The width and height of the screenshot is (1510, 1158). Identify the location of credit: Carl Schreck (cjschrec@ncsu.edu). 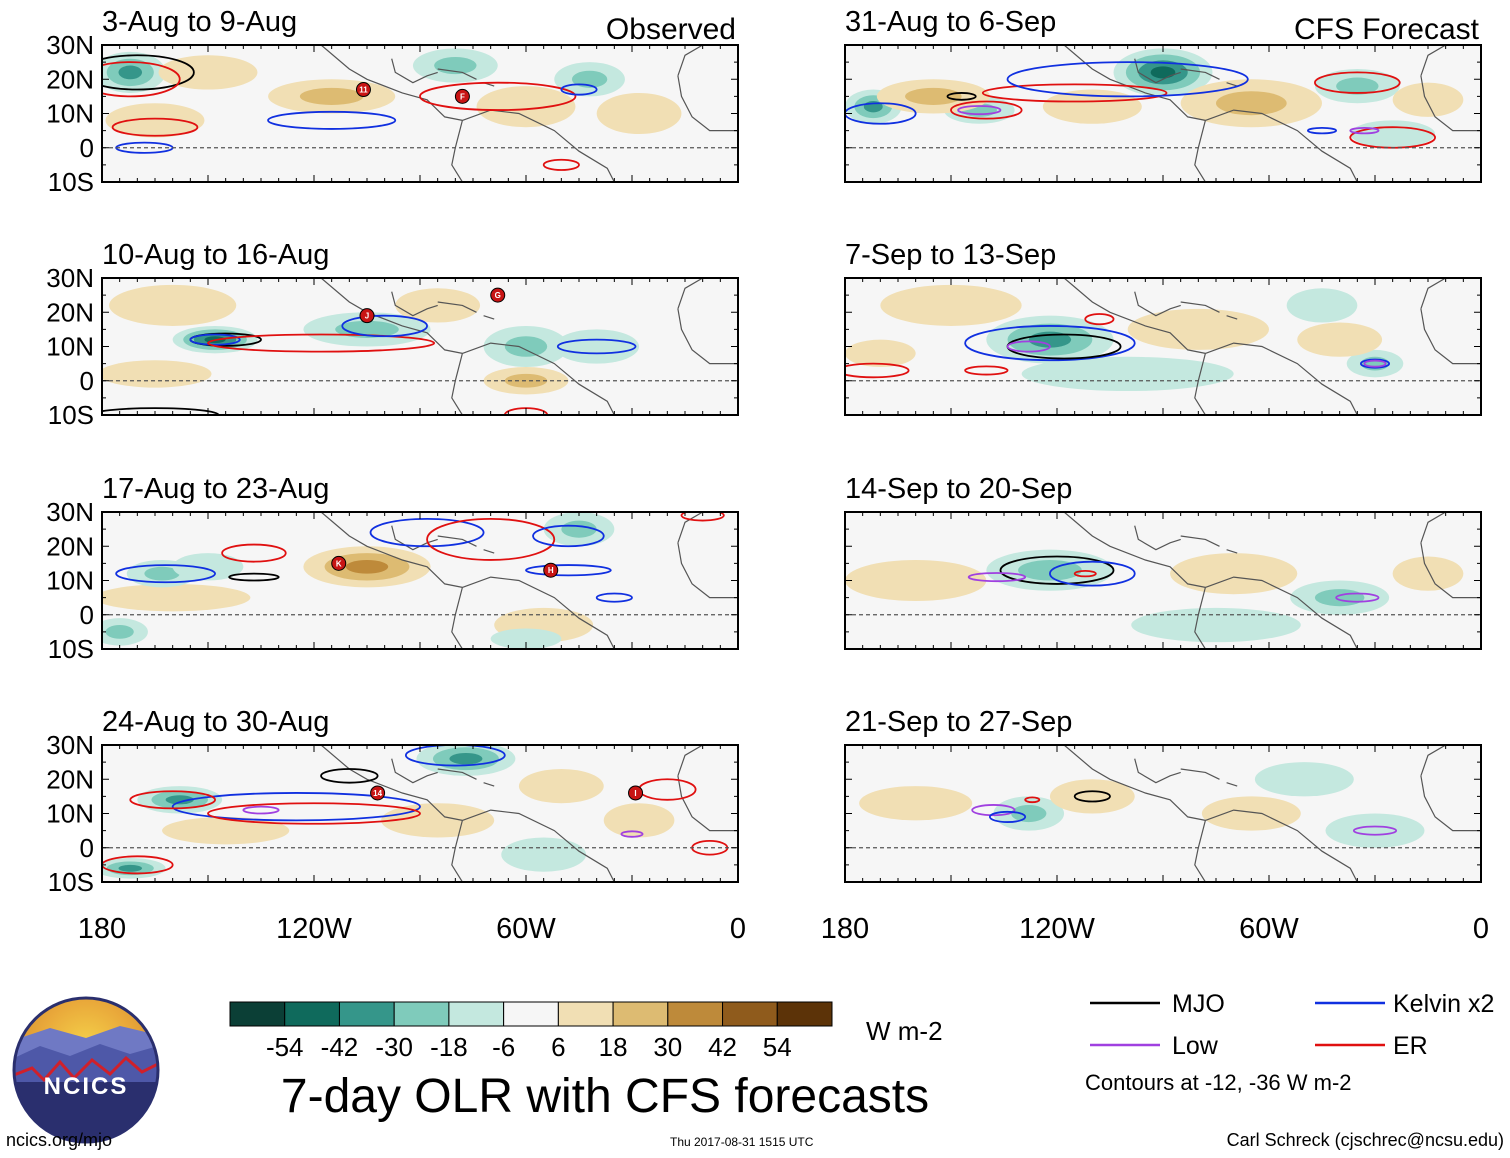
(1365, 1140).